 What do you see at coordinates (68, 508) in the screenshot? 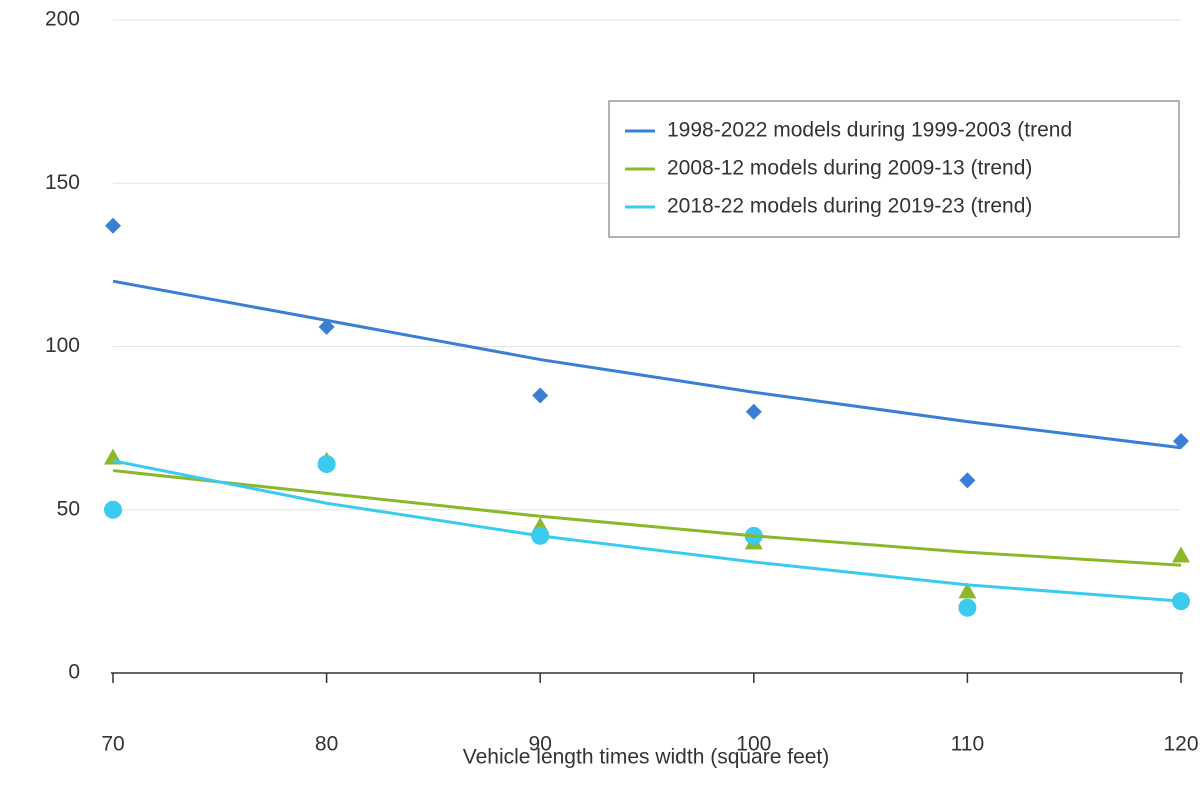
I see `y-tick-label: 50` at bounding box center [68, 508].